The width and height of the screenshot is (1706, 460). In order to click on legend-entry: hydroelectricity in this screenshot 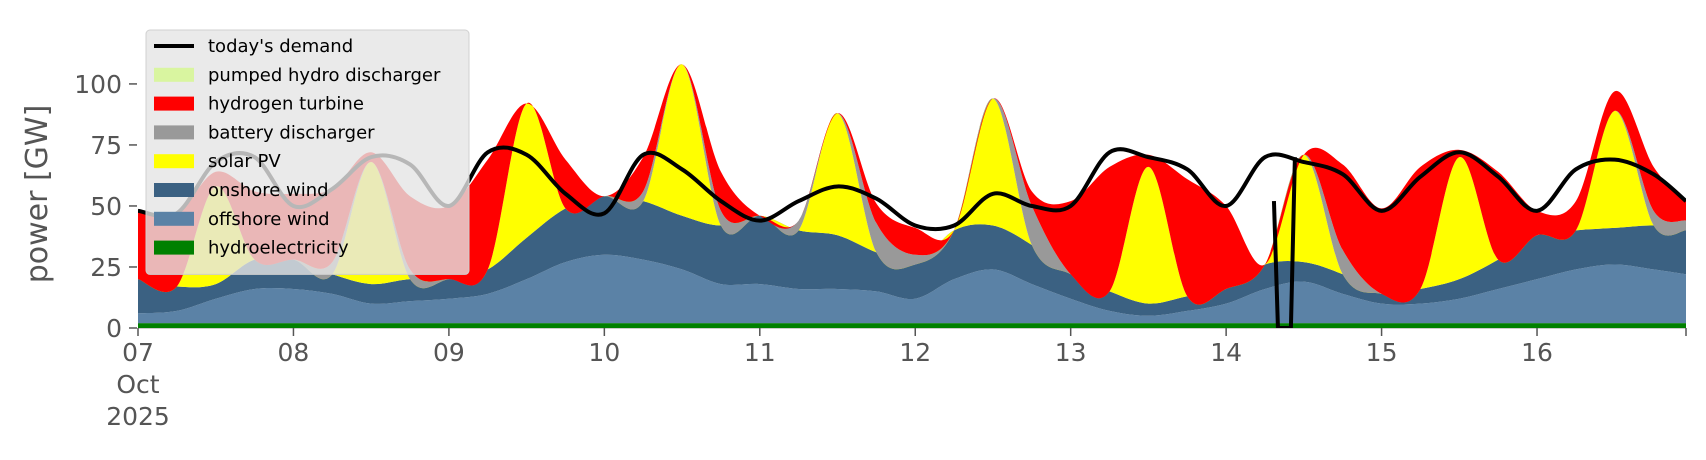, I will do `click(251, 248)`.